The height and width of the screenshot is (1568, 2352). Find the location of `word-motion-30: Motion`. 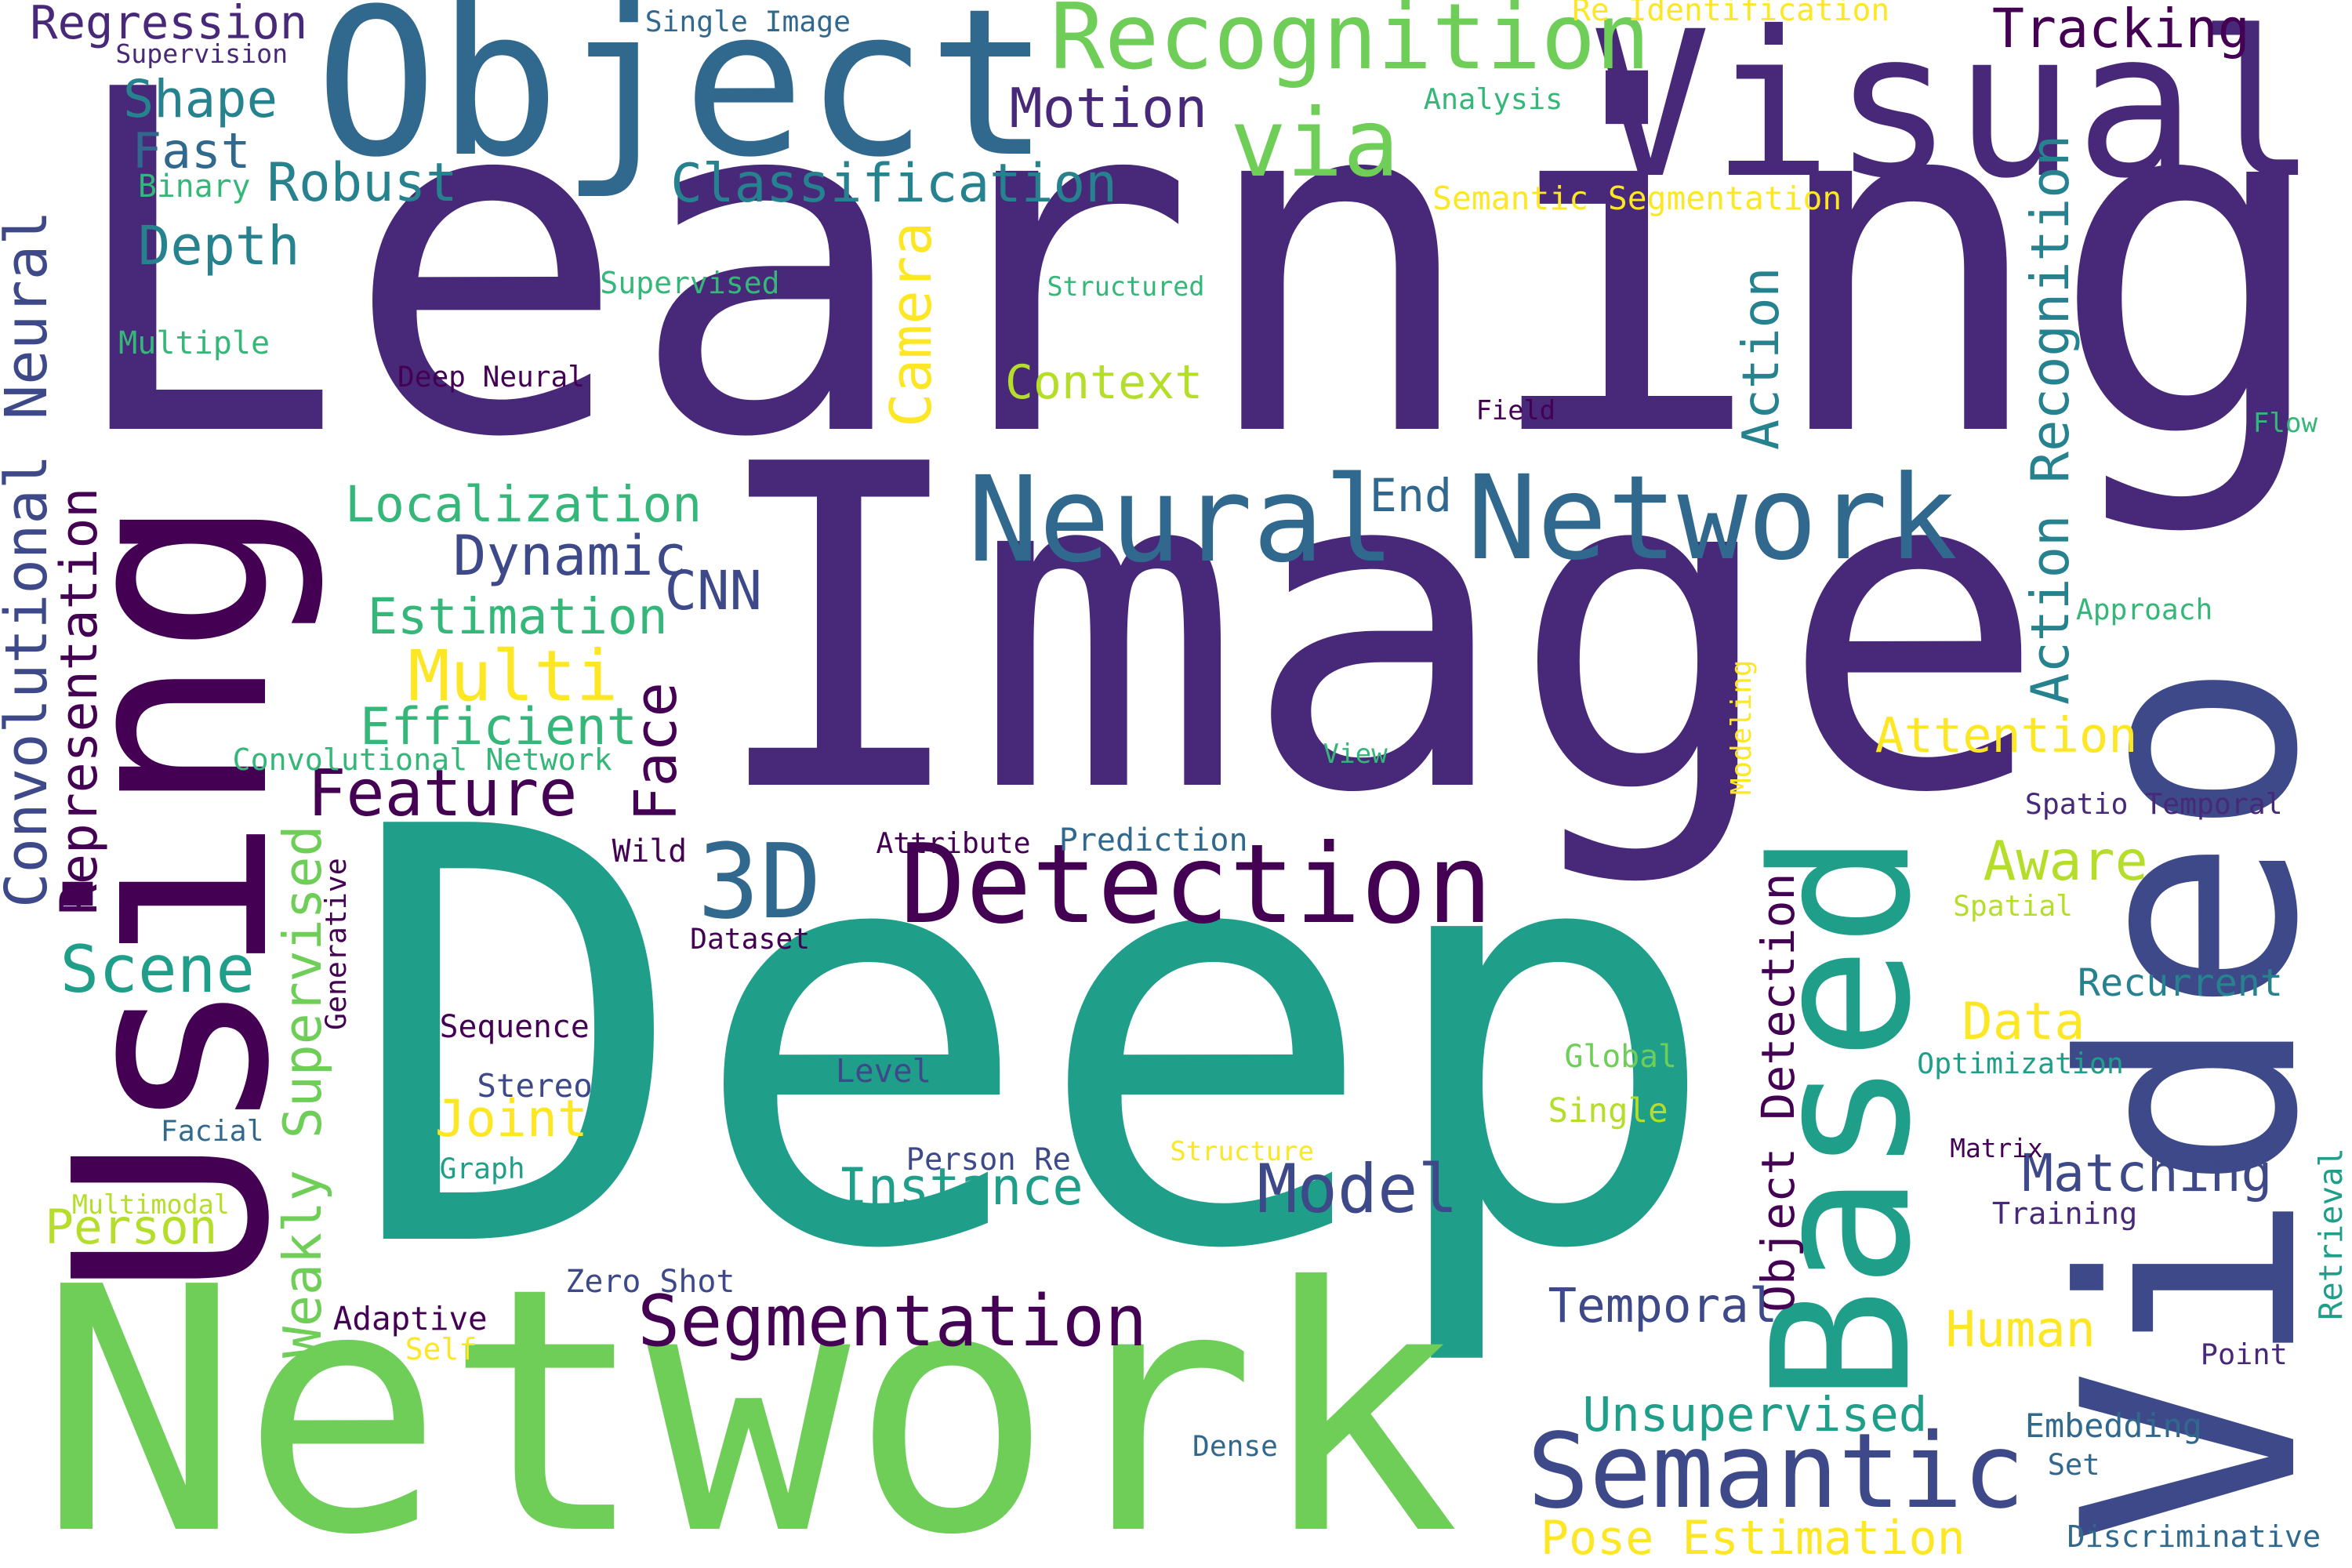

word-motion-30: Motion is located at coordinates (1108, 108).